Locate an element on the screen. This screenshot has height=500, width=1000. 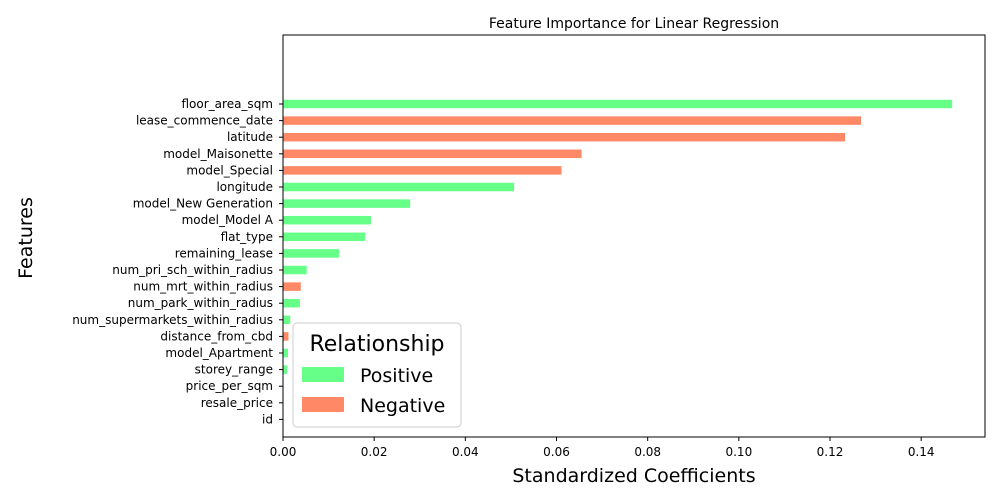
legend-swatch-negative is located at coordinates (323, 404).